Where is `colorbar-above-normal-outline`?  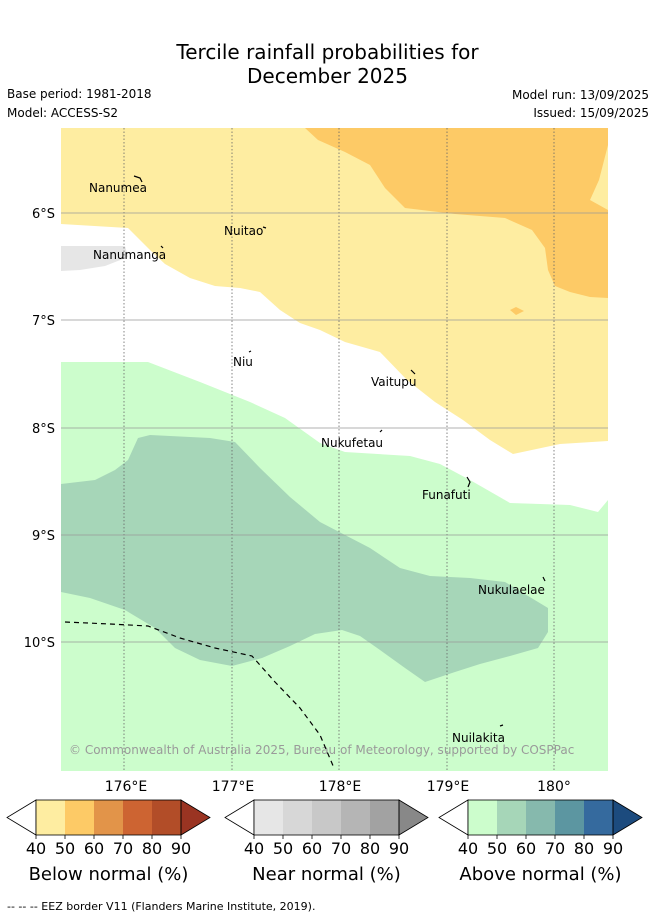
colorbar-above-normal-outline is located at coordinates (540, 817).